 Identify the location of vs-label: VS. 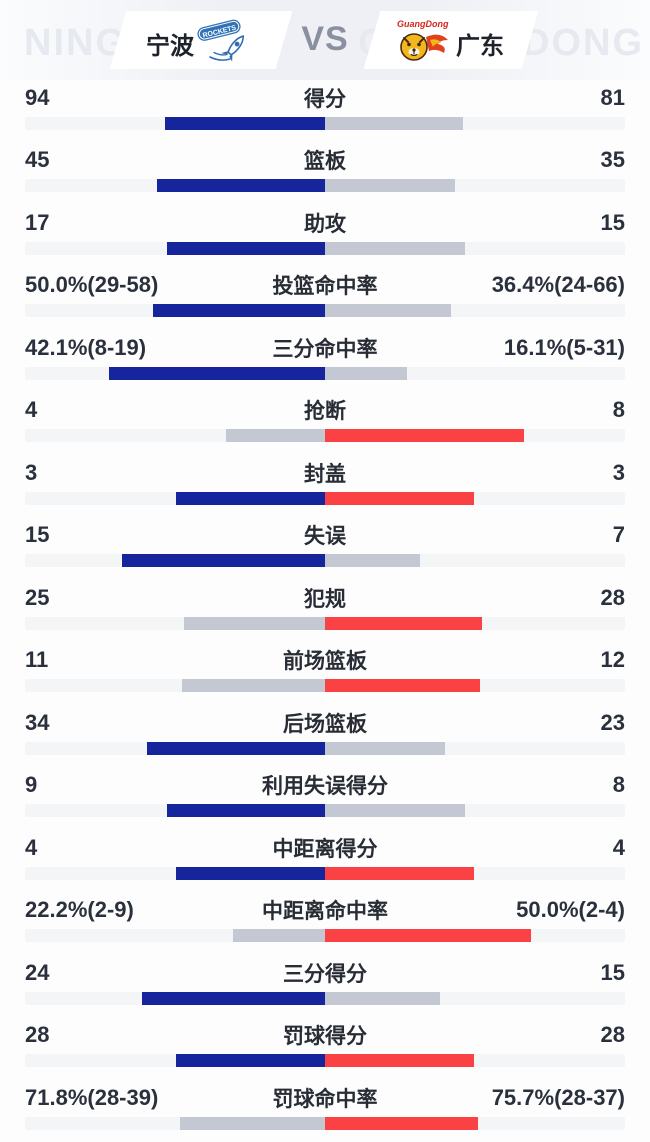
(325, 39).